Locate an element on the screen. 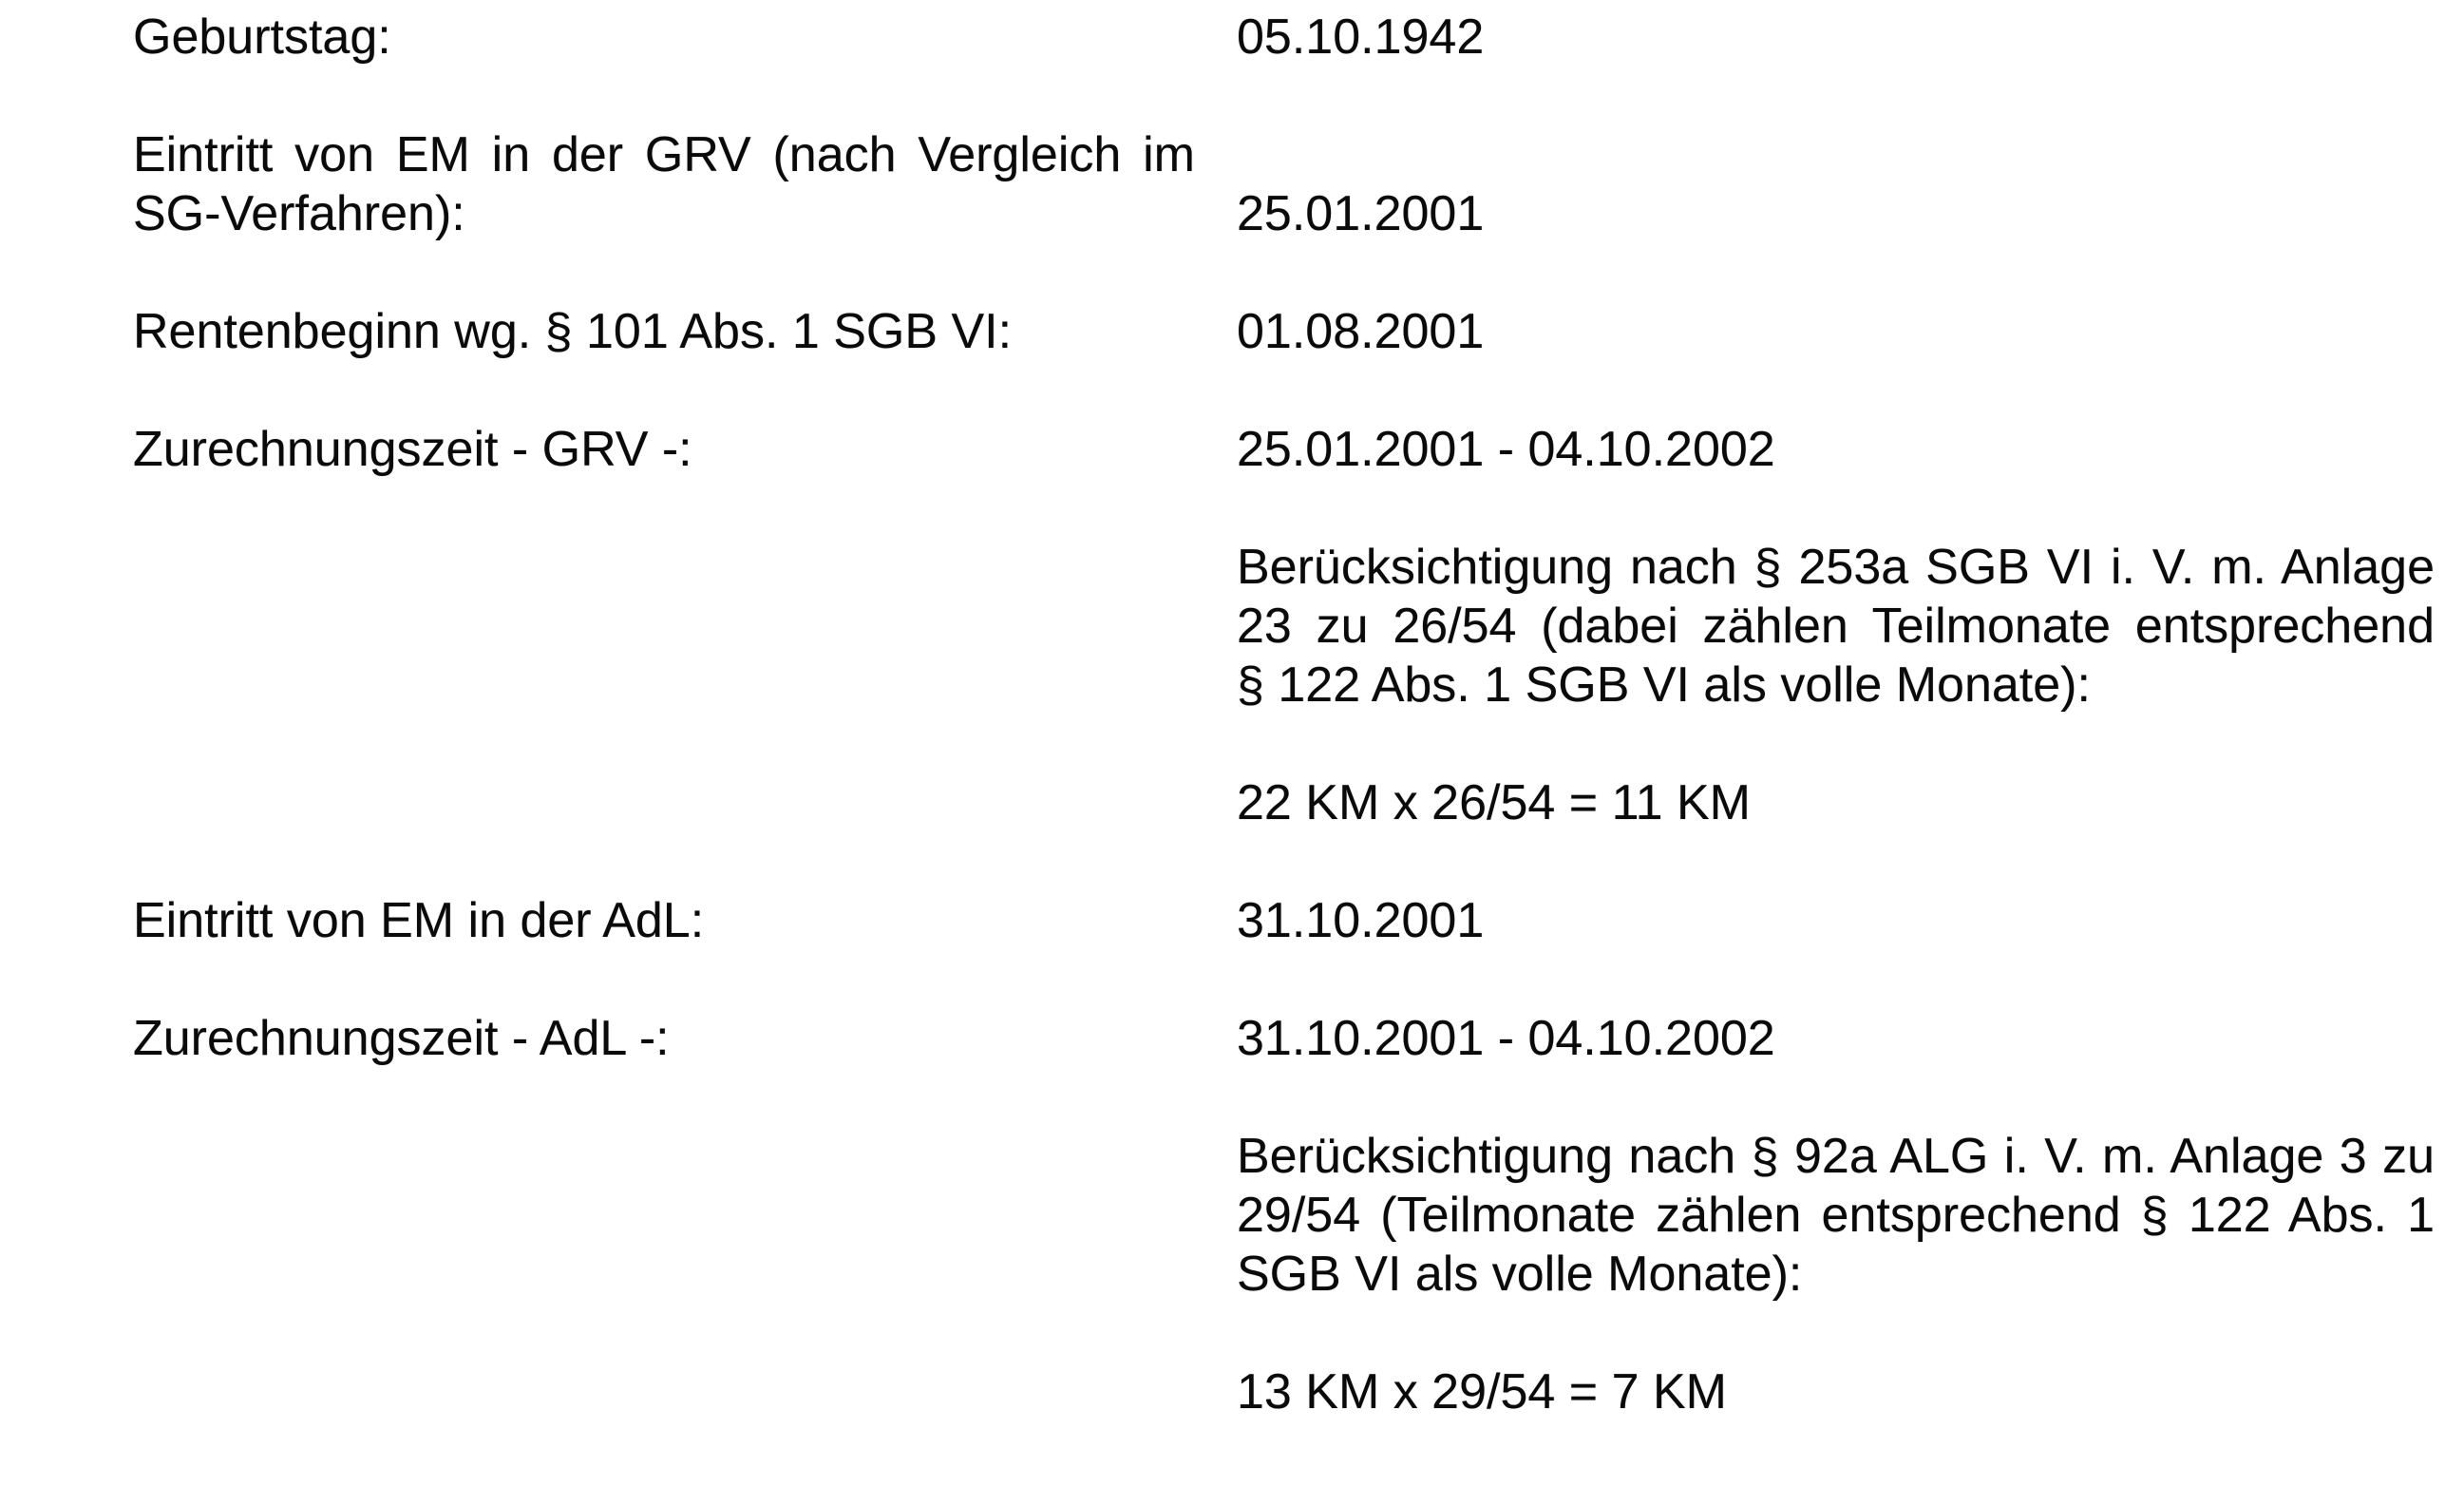  field-label-geburtstag: Geburtstag: is located at coordinates (664, 37).